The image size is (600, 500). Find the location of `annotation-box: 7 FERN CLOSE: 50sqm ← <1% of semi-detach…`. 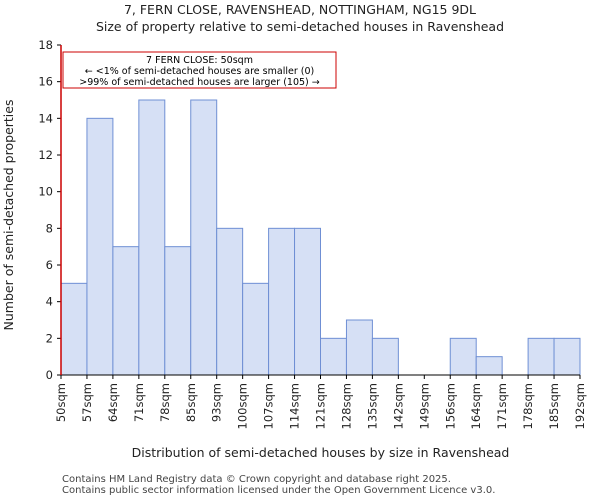

annotation-box: 7 FERN CLOSE: 50sqm ← <1% of semi-detach… is located at coordinates (199, 70).